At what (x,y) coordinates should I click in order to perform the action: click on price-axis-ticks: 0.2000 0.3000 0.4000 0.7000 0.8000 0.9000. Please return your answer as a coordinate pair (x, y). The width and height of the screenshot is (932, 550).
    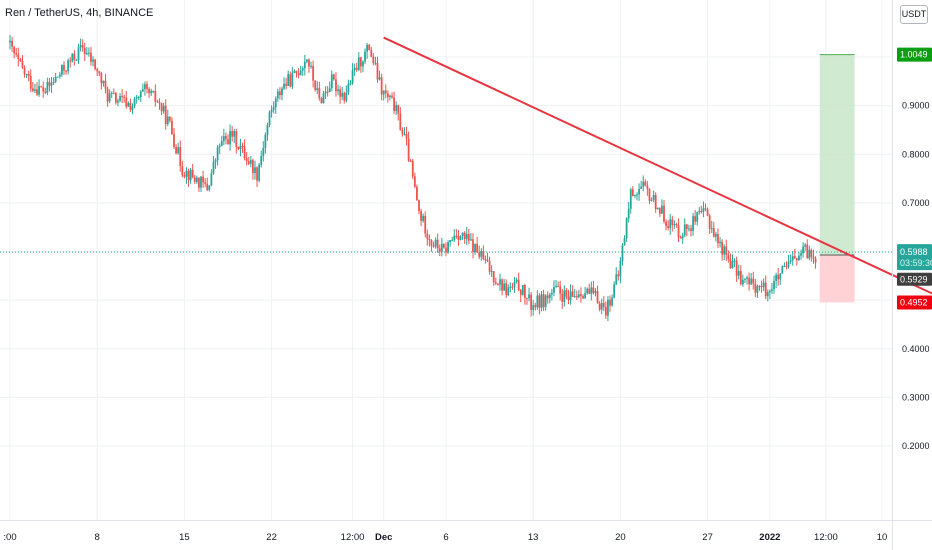
    Looking at the image, I should click on (916, 276).